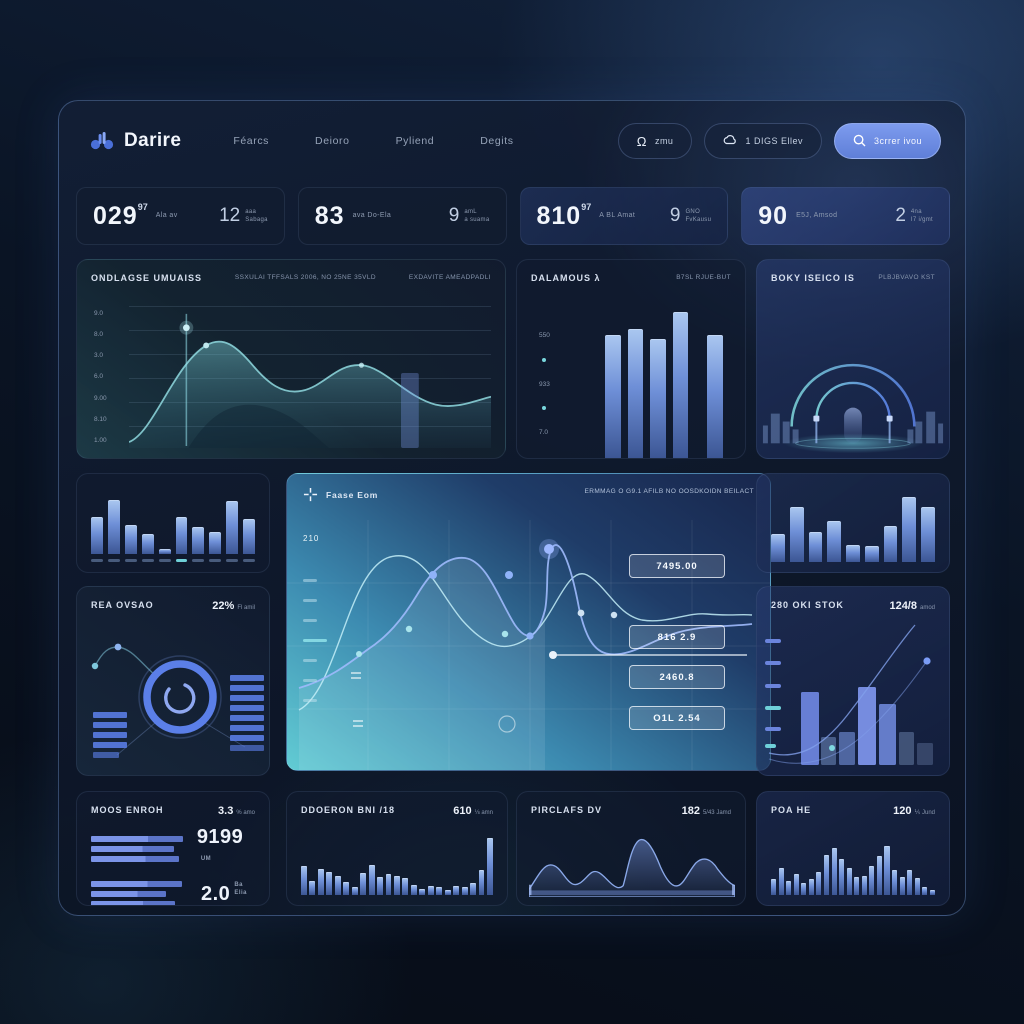 The height and width of the screenshot is (1024, 1024). What do you see at coordinates (669, 491) in the screenshot?
I see `card-meta: ERMMAG O G9.1 AFILB NO OOSDKOIDN BEILACT` at bounding box center [669, 491].